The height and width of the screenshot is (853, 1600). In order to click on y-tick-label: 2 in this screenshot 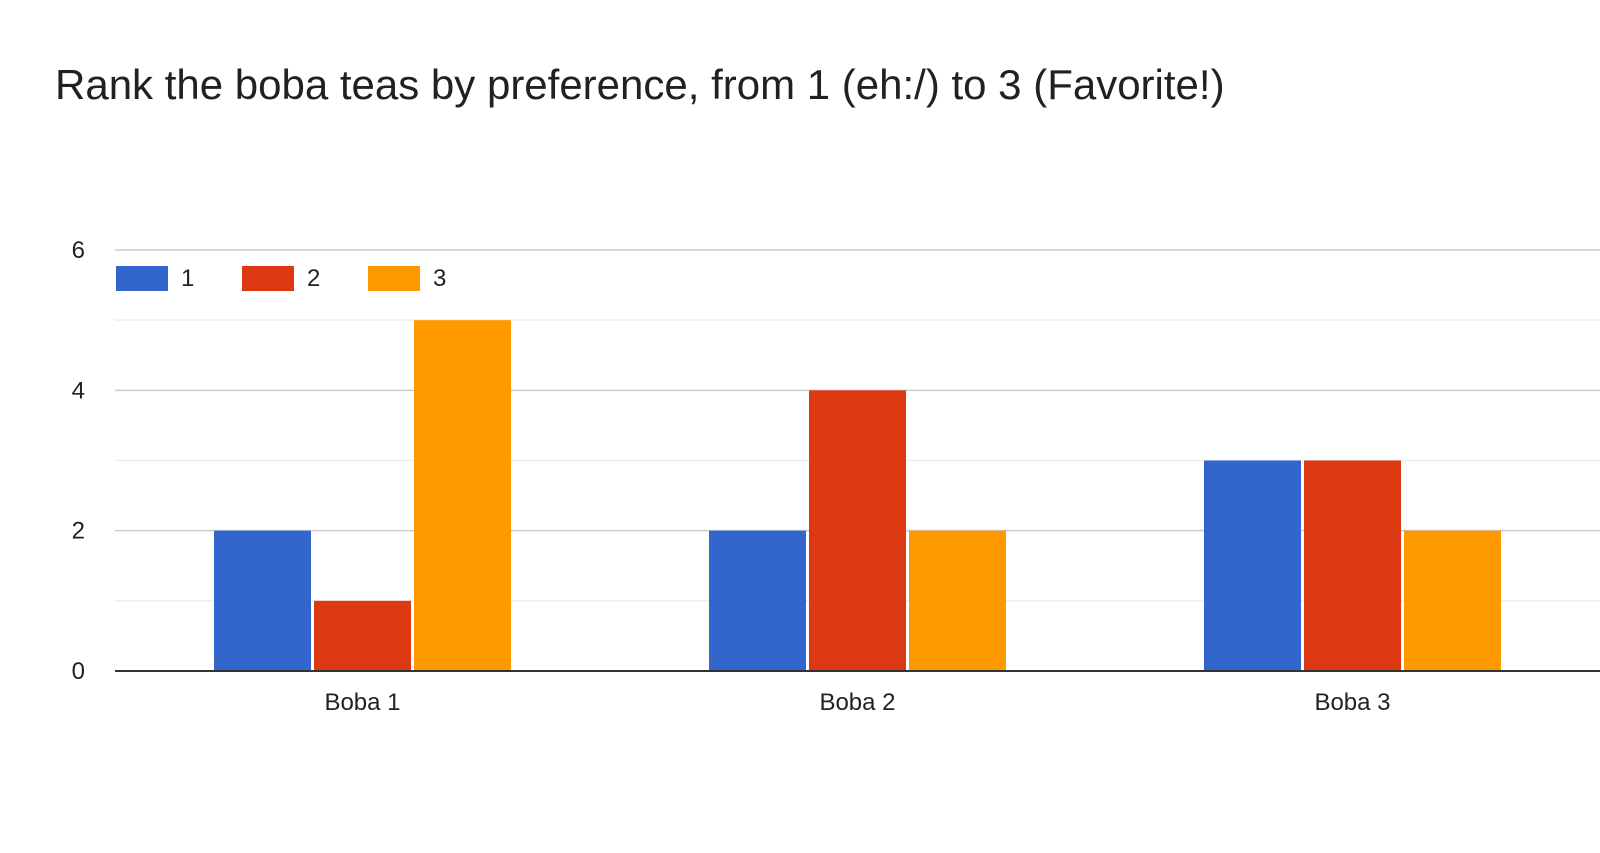, I will do `click(78, 531)`.